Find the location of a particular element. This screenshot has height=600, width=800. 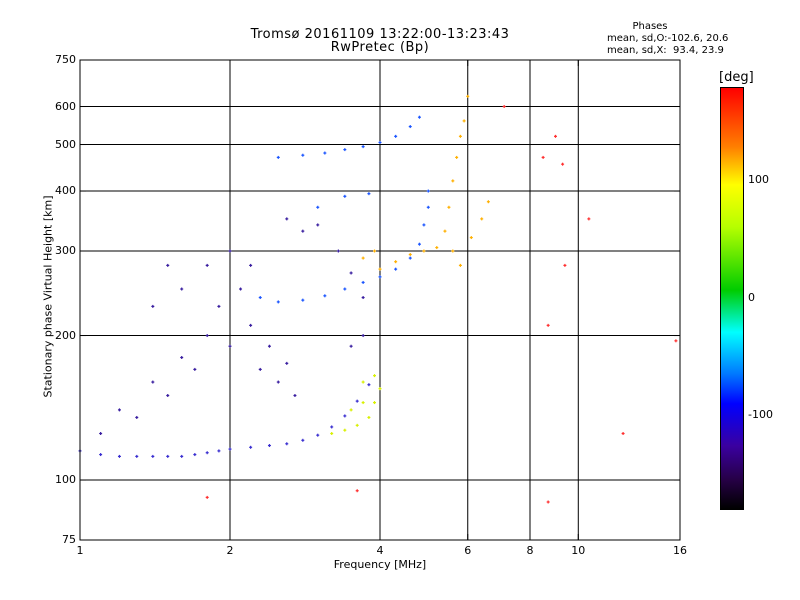

y-tick-label: 100 is located at coordinates (65, 480).